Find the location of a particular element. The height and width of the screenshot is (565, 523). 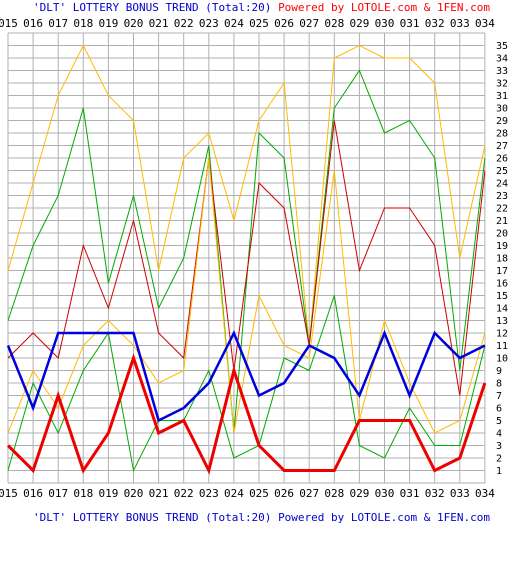

y-tick-label: 18 is located at coordinates (502, 259).